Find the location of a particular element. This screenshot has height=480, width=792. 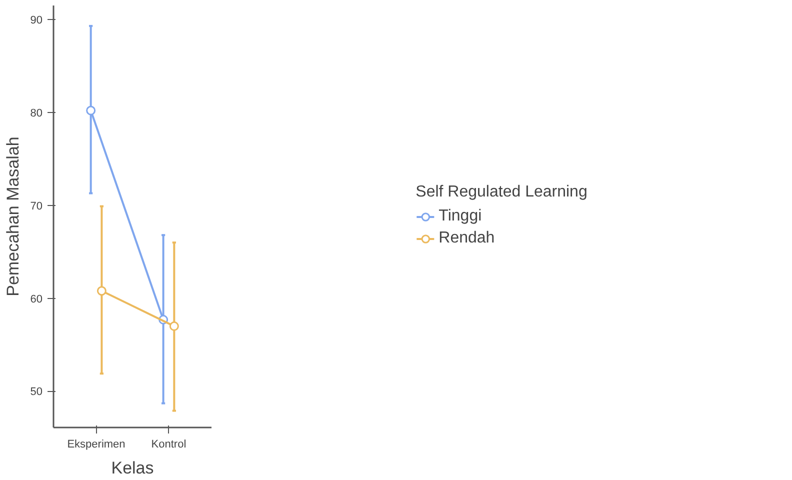

y-tick-label: 60 is located at coordinates (36, 299).